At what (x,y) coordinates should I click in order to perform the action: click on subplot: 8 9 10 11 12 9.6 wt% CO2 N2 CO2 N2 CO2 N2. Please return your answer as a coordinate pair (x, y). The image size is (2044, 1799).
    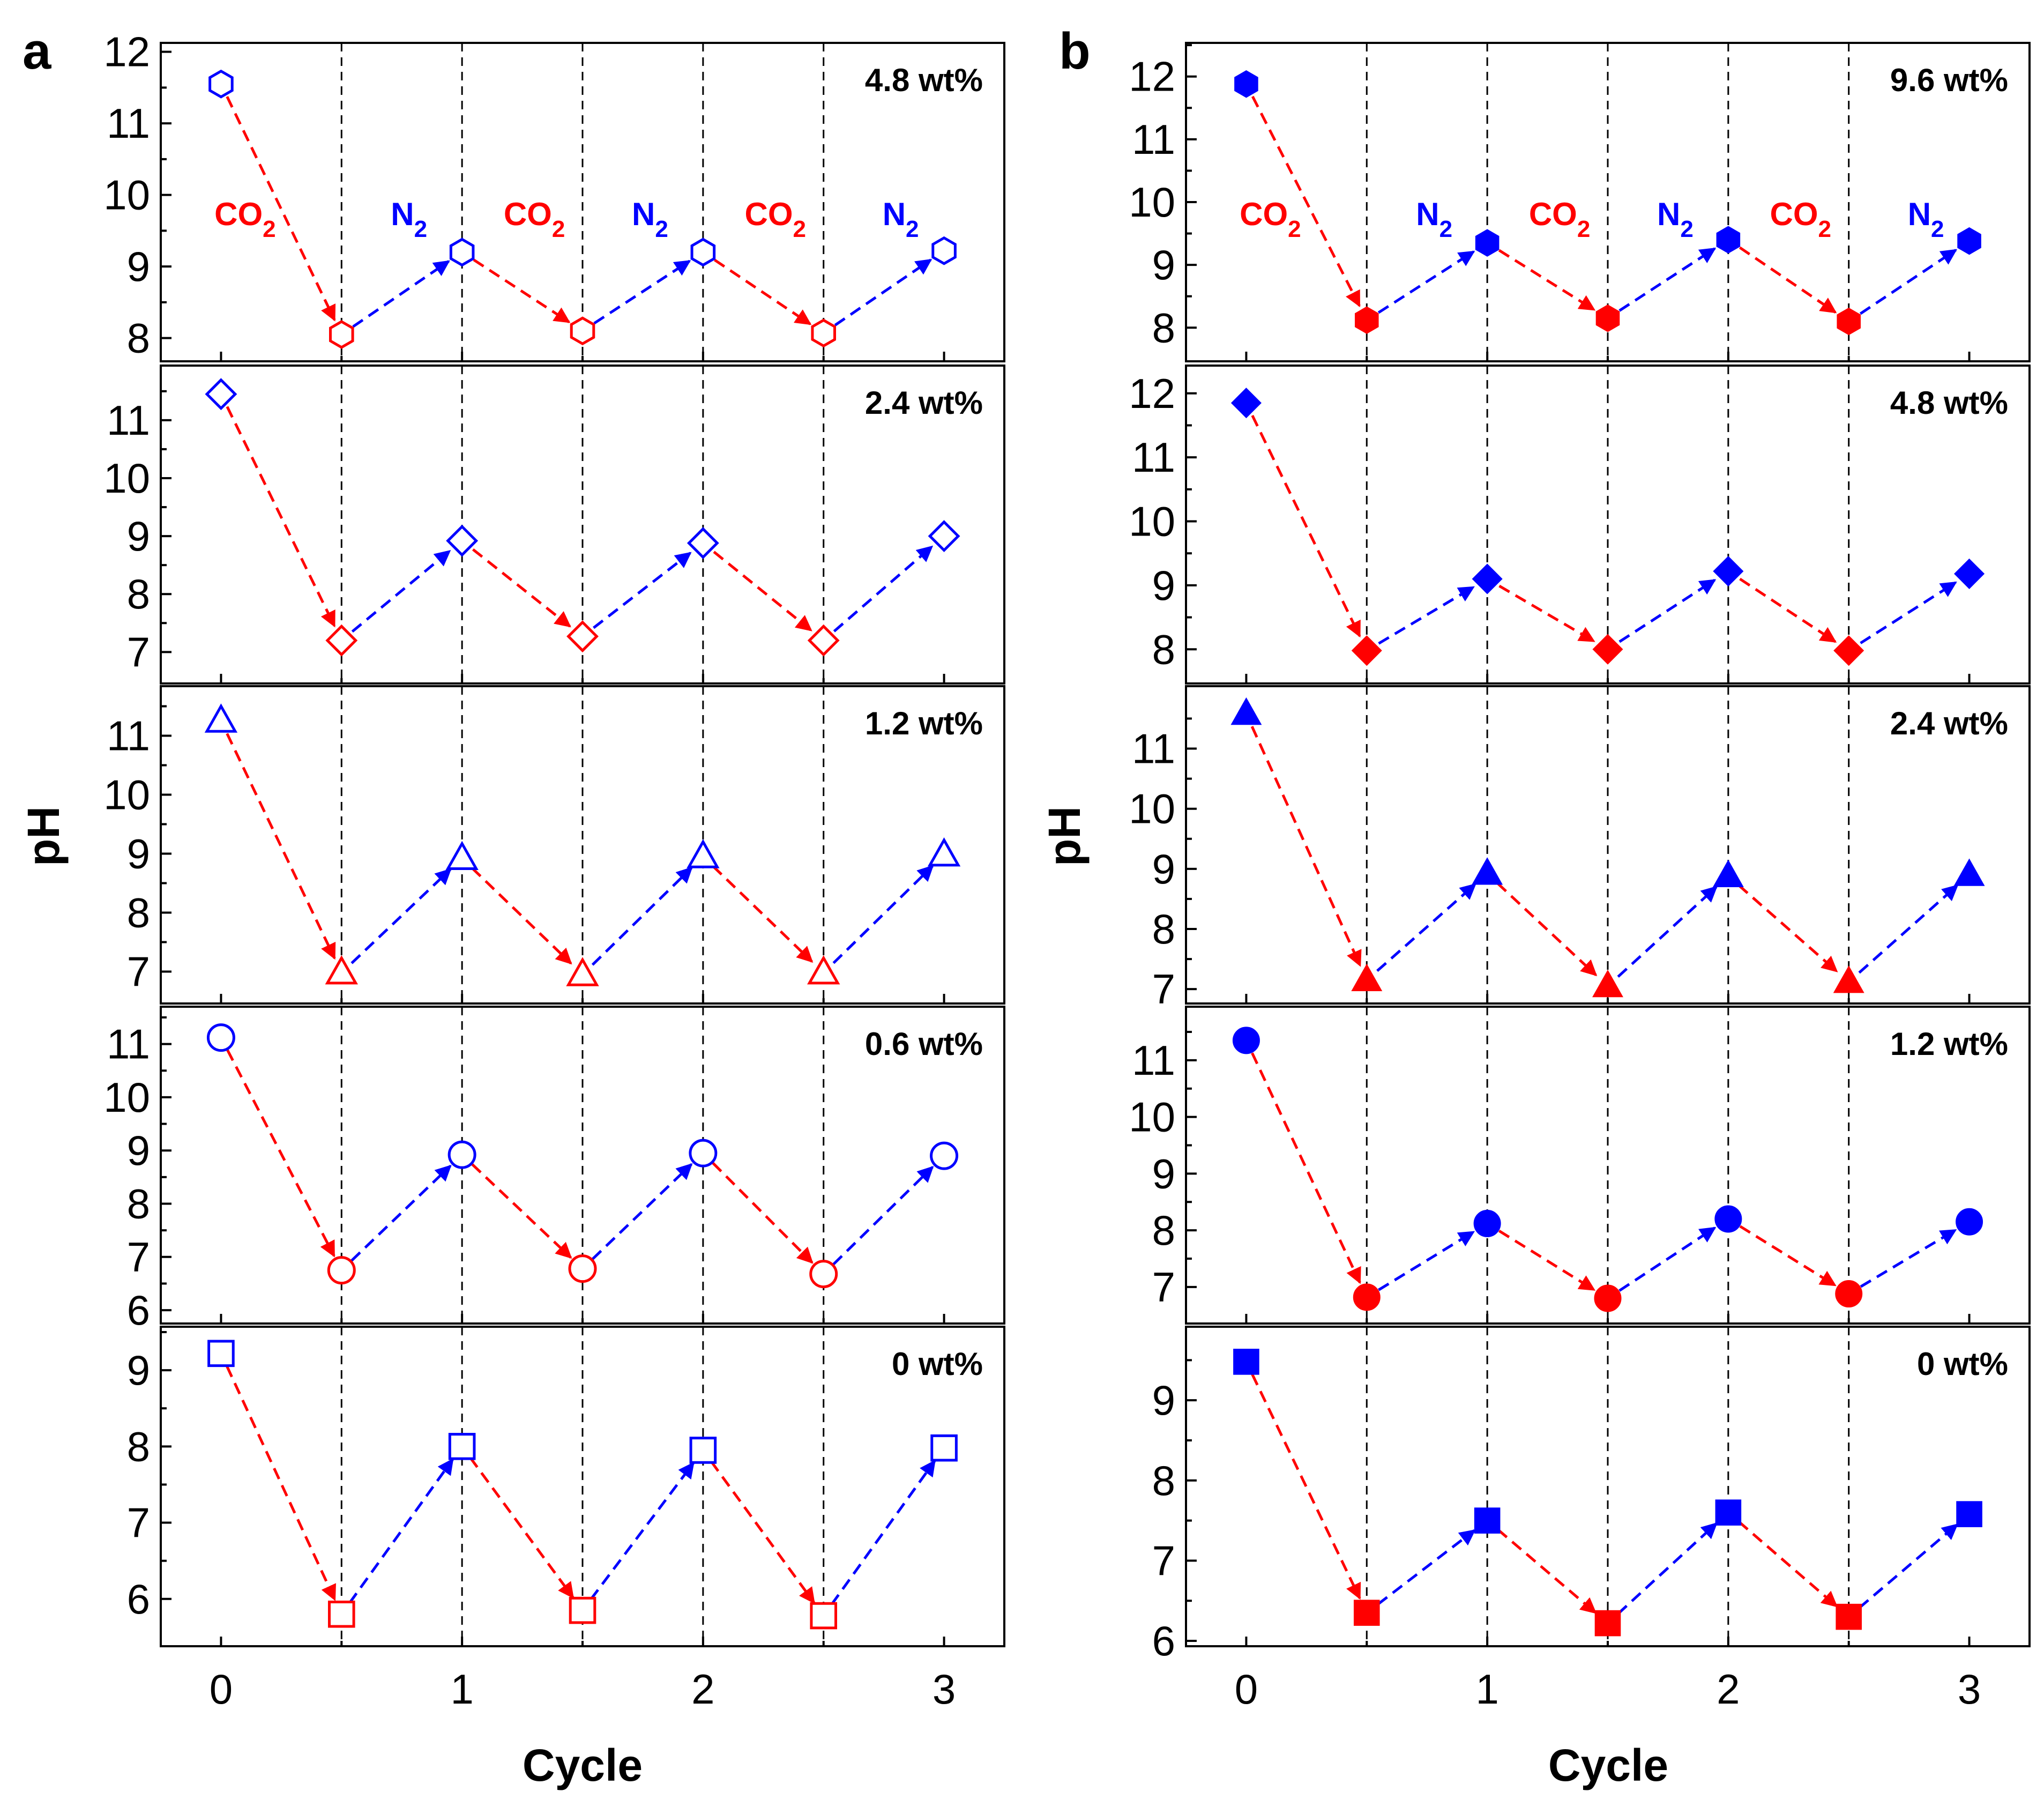
    Looking at the image, I should click on (1580, 202).